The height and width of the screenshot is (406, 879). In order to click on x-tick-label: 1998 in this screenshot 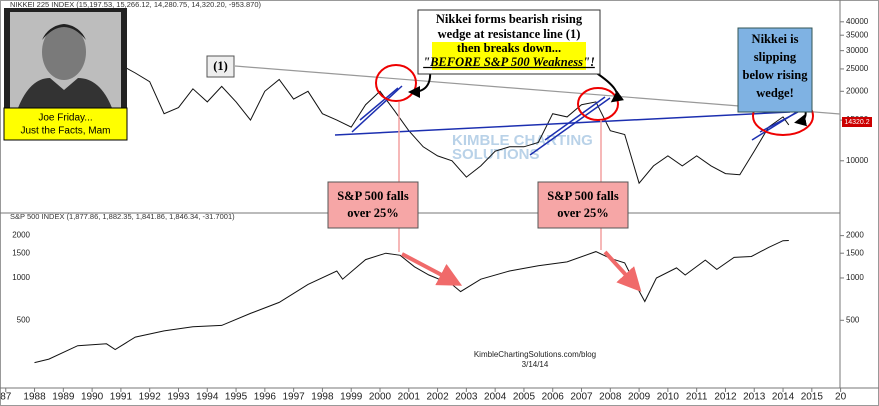, I will do `click(322, 397)`.